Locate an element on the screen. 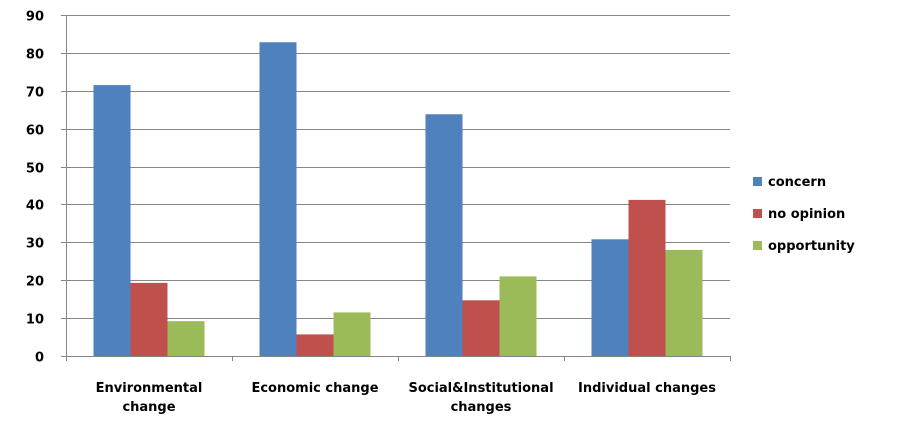  y-tick-label: 70 is located at coordinates (35, 93).